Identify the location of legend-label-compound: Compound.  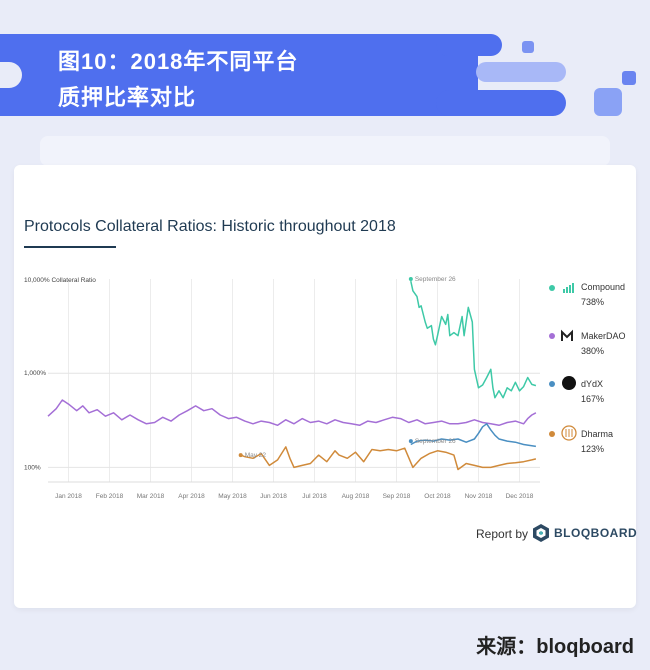
(603, 287).